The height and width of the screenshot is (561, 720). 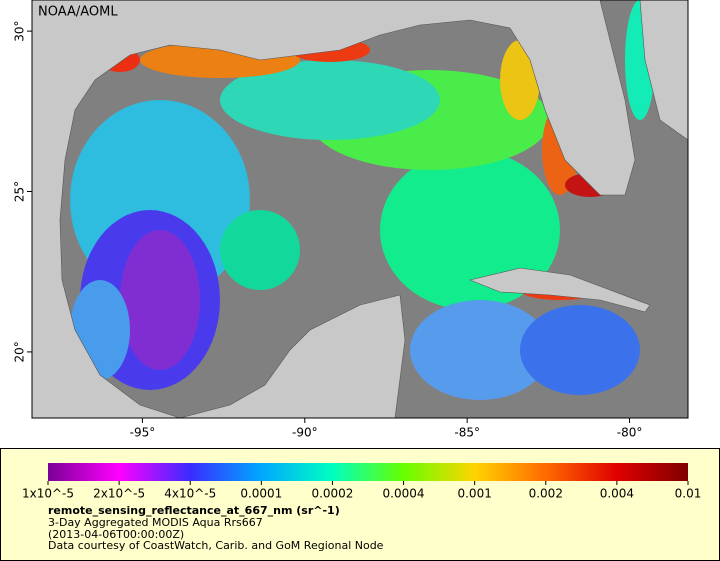 I want to click on x-tick-label: -80°, so click(x=630, y=433).